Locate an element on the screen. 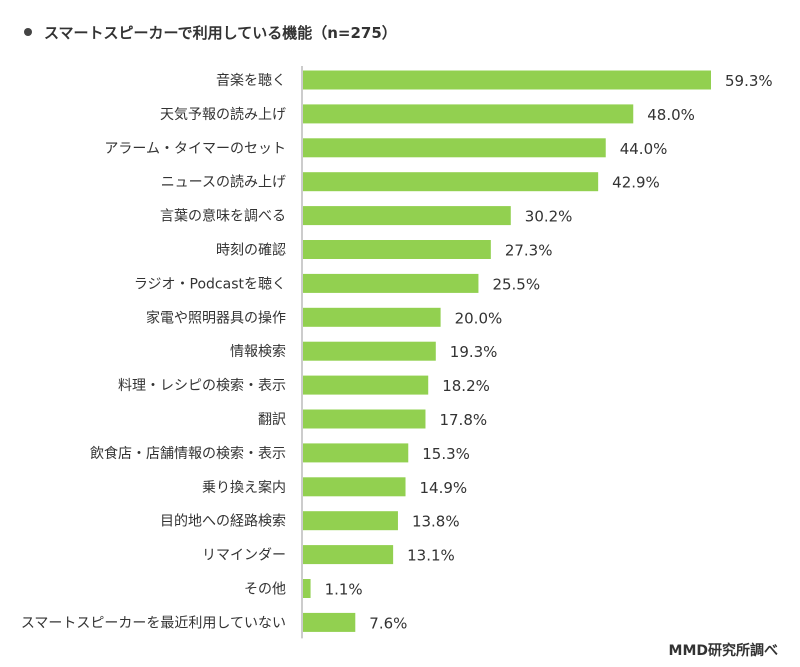  value-label: 1.1% is located at coordinates (344, 590).